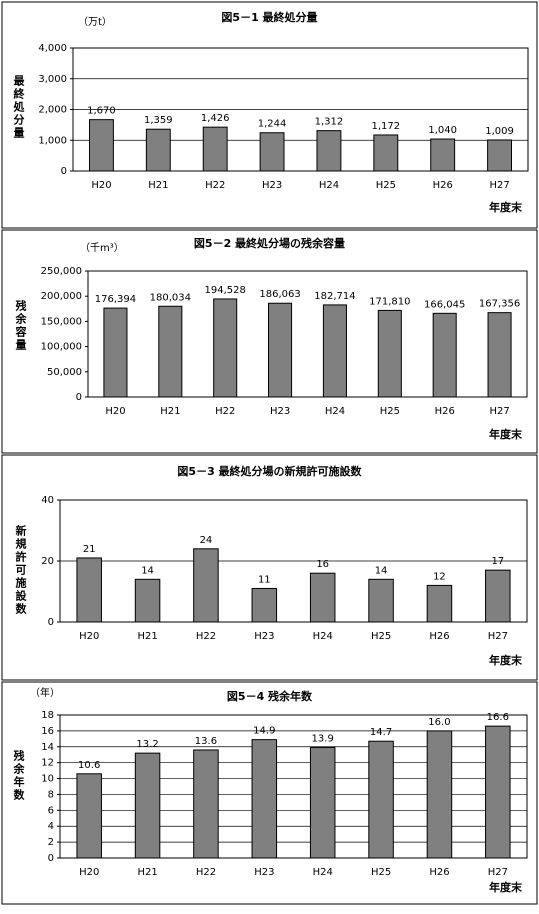 The width and height of the screenshot is (539, 914). Describe the element at coordinates (264, 731) in the screenshot. I see `data-label: 14.9` at that location.